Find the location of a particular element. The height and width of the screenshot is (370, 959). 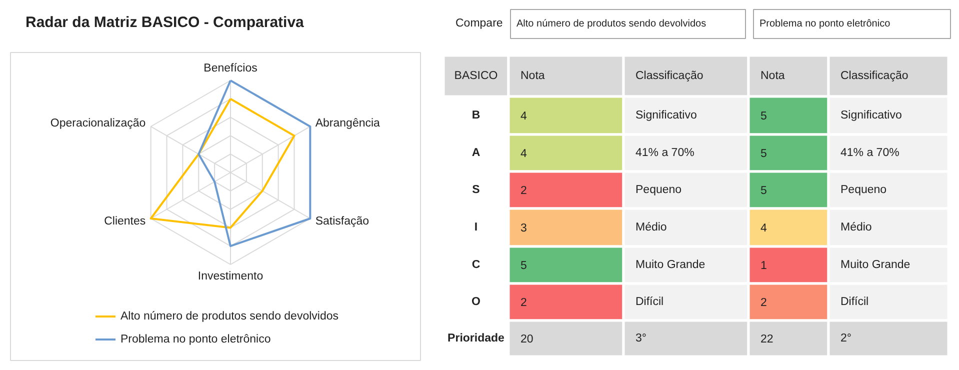

text: 3° is located at coordinates (641, 338).